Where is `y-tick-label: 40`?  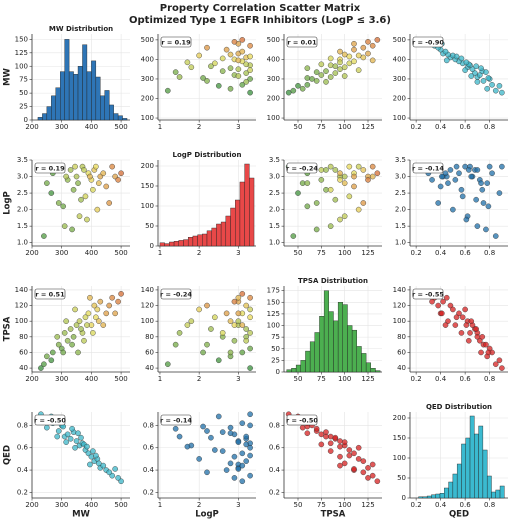
y-tick-label: 40 is located at coordinates (149, 368).